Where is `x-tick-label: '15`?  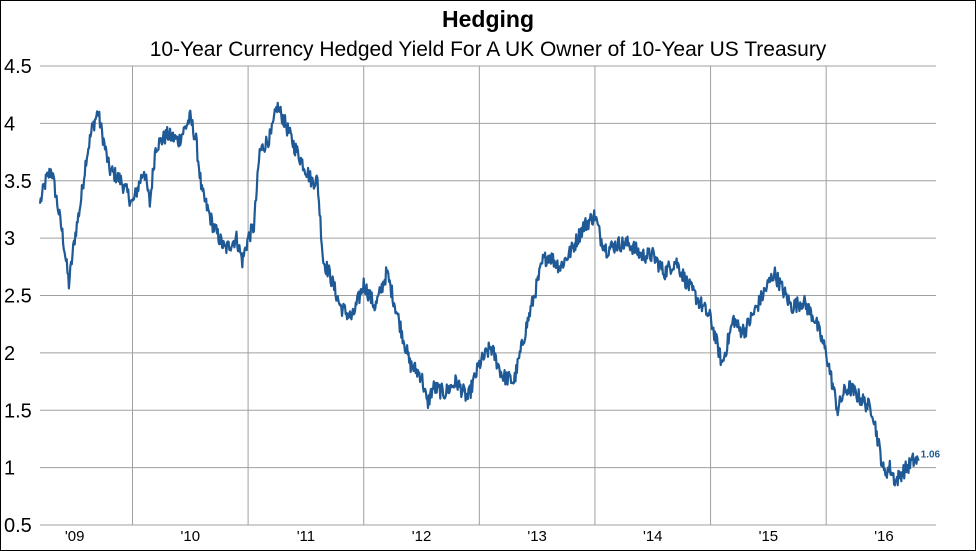
x-tick-label: '15 is located at coordinates (769, 536).